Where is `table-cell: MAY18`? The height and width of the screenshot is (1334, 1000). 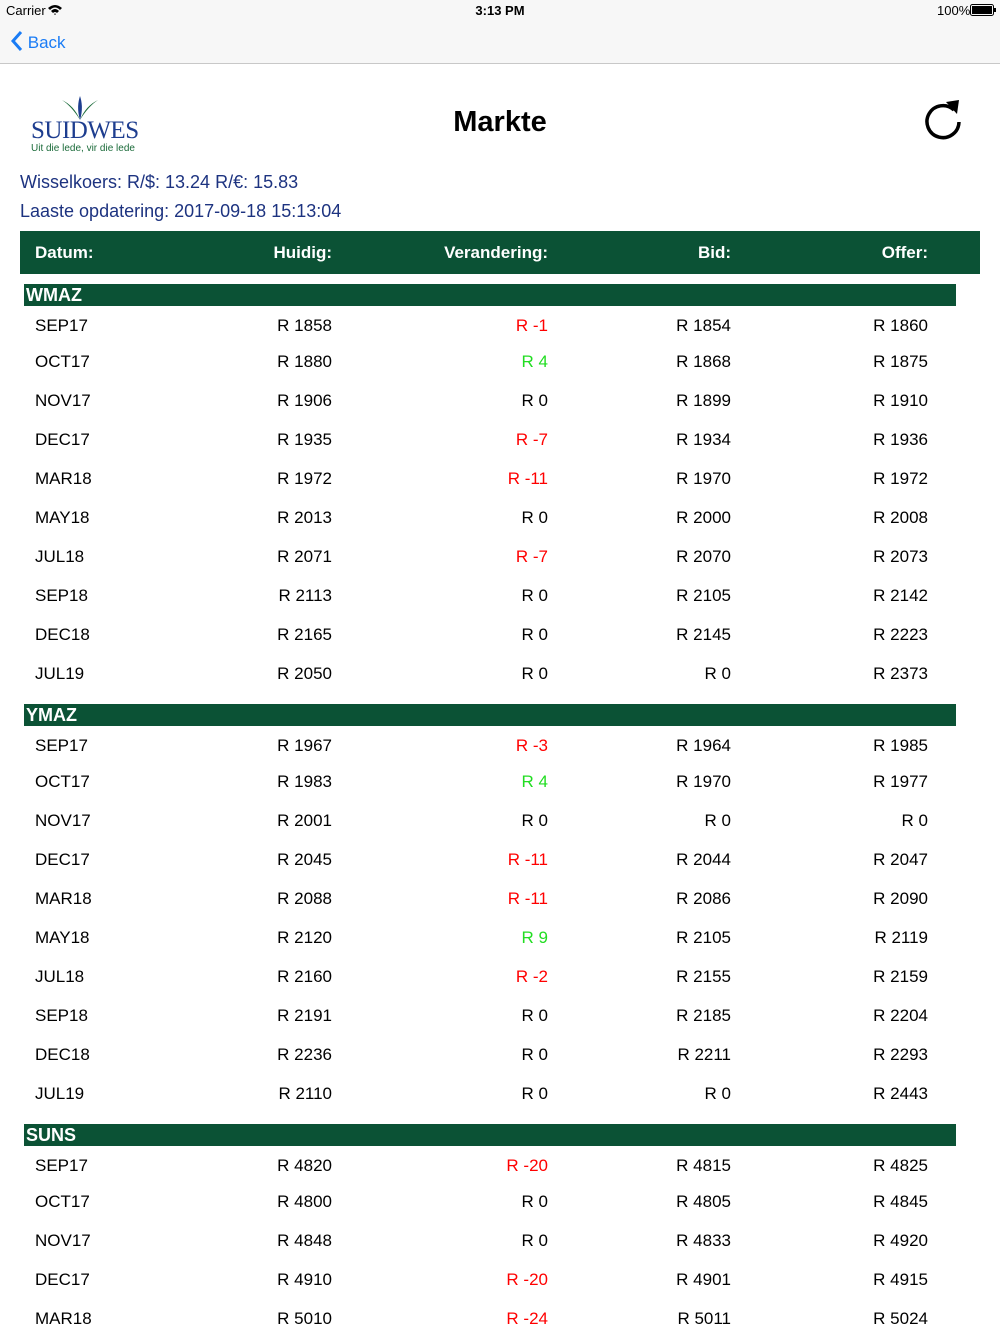 table-cell: MAY18 is located at coordinates (62, 517).